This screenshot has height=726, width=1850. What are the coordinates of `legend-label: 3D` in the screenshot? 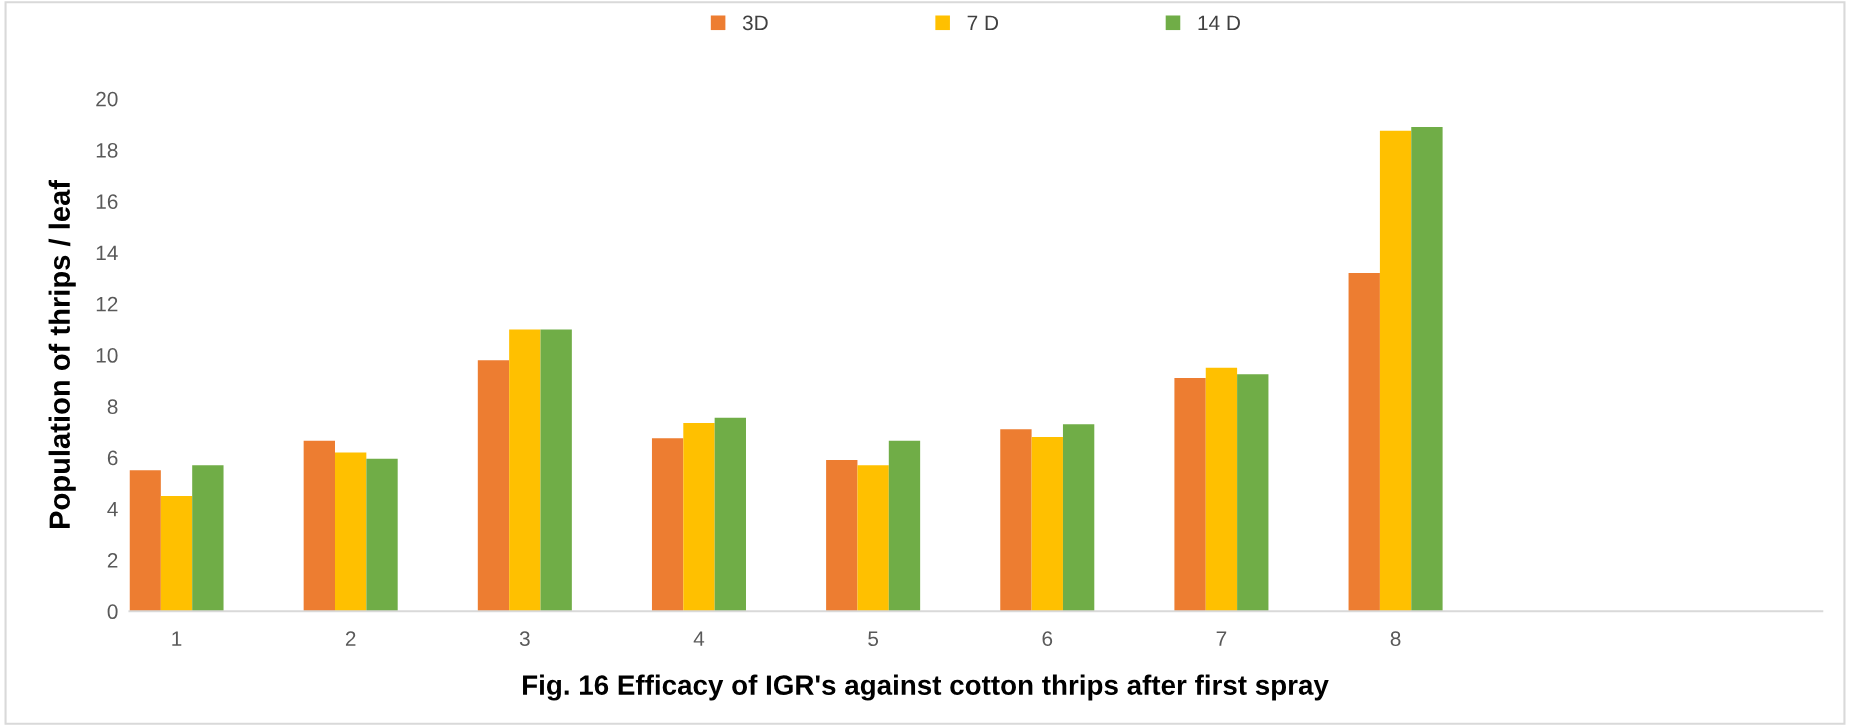 It's located at (755, 23).